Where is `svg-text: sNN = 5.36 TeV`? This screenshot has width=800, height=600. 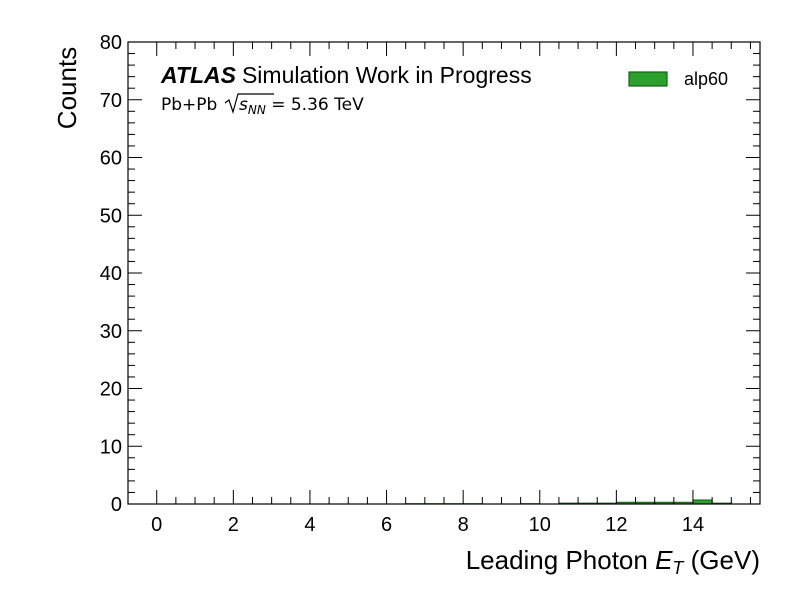
svg-text: sNN = 5.36 TeV is located at coordinates (301, 106).